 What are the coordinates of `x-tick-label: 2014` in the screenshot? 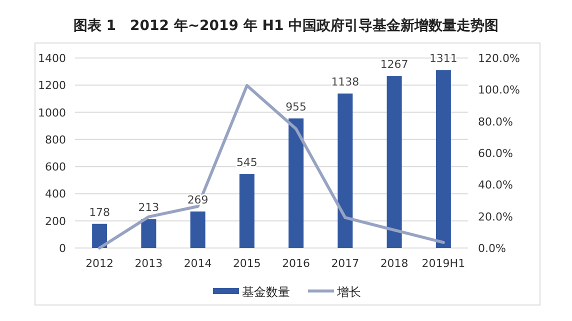 It's located at (198, 263).